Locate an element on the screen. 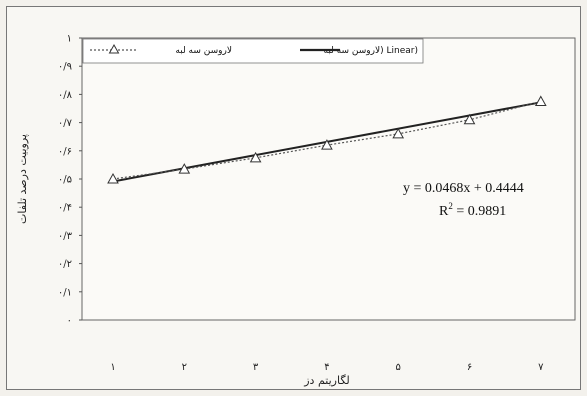 The width and height of the screenshot is (587, 396). legend-label-data: لاروسن سه لبه is located at coordinates (203, 51).